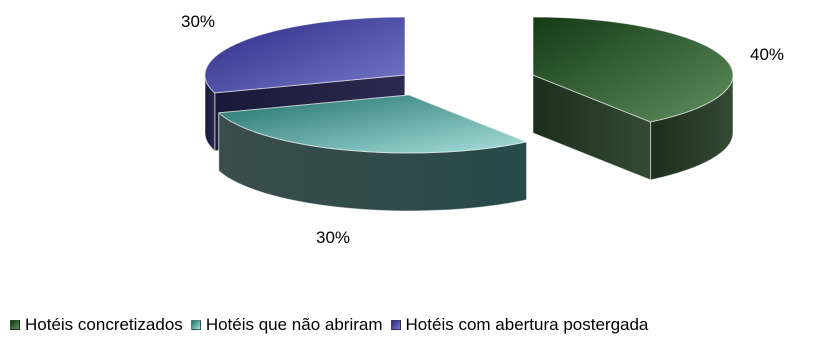 The height and width of the screenshot is (337, 835). Describe the element at coordinates (305, 55) in the screenshot. I see `slice-postergada-top` at that location.